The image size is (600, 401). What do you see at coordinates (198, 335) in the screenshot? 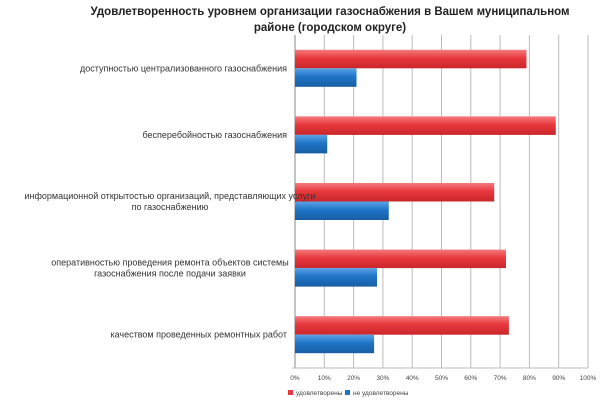
I see `category-label: качеством проведенных ремонтных работ` at bounding box center [198, 335].